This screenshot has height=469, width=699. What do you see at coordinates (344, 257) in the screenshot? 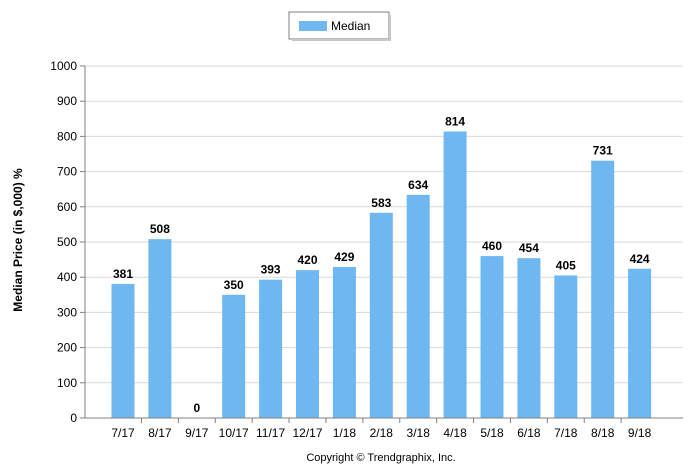
I see `data-label-1-18: 429` at bounding box center [344, 257].